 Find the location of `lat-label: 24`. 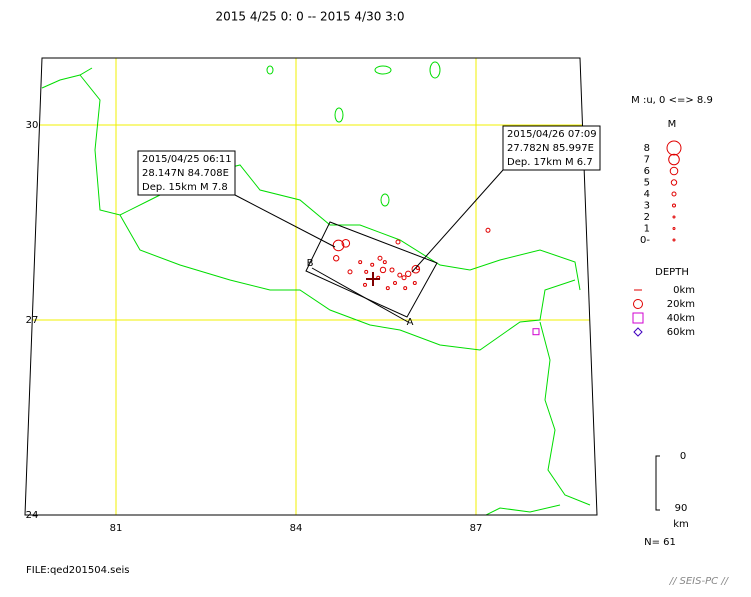

lat-label: 24 is located at coordinates (32, 515).